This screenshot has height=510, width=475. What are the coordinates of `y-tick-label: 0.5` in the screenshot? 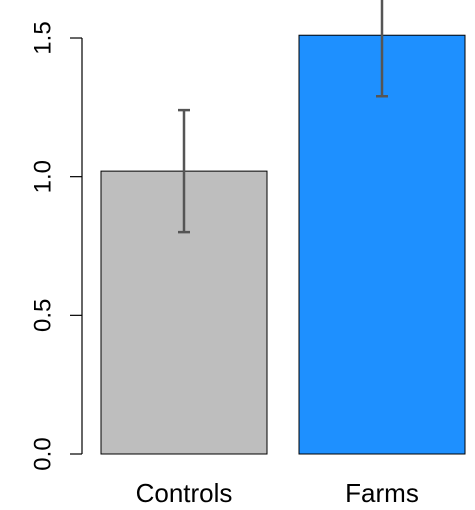 It's located at (42, 315).